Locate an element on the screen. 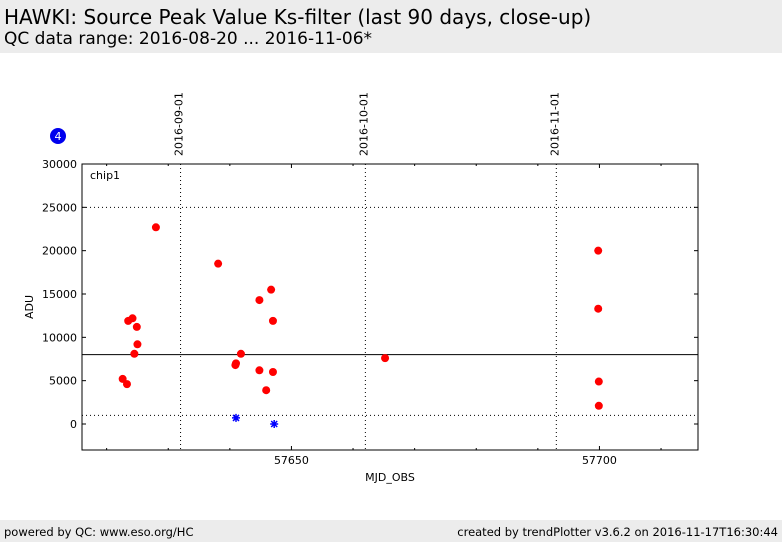 This screenshot has height=542, width=782. footer-credit: powered by QC: www.eso.org/HC is located at coordinates (99, 532).